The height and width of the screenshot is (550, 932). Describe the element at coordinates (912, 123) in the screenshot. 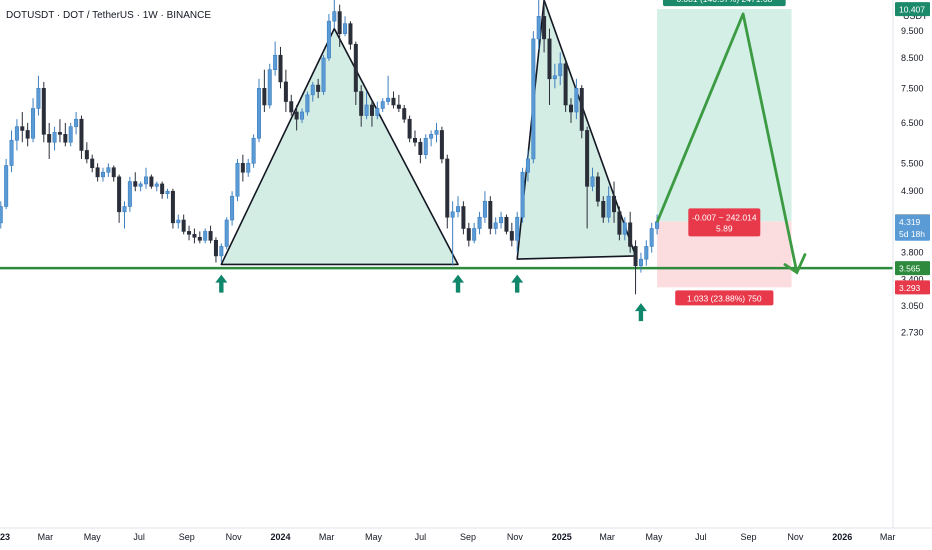

I see `price-tick-label: 6.500` at that location.